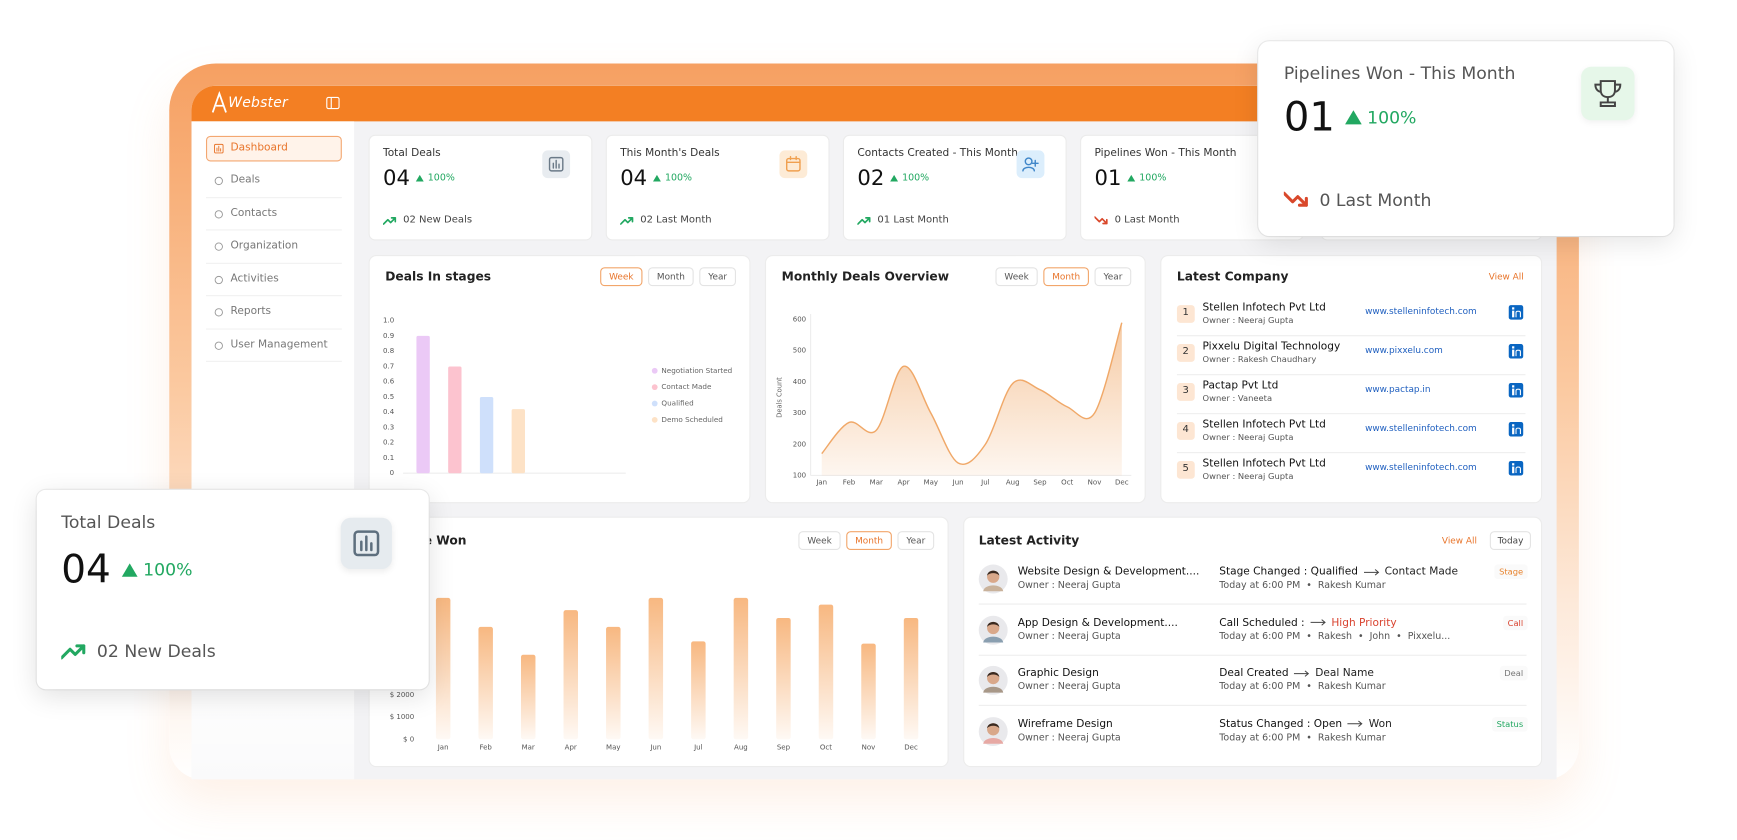  Describe the element at coordinates (1510, 541) in the screenshot. I see `filter-button: Today` at that location.